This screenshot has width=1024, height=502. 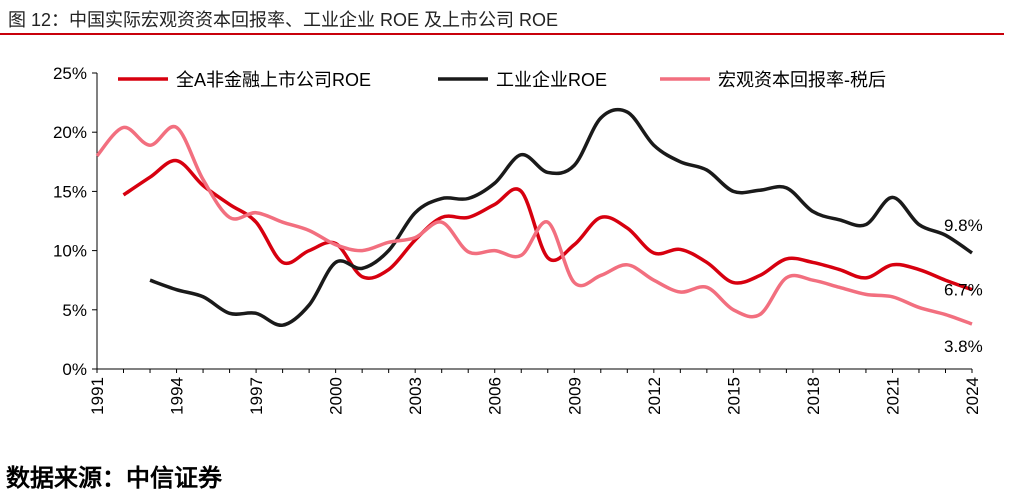 What do you see at coordinates (256, 396) in the screenshot?
I see `x-tick-label: 1997` at bounding box center [256, 396].